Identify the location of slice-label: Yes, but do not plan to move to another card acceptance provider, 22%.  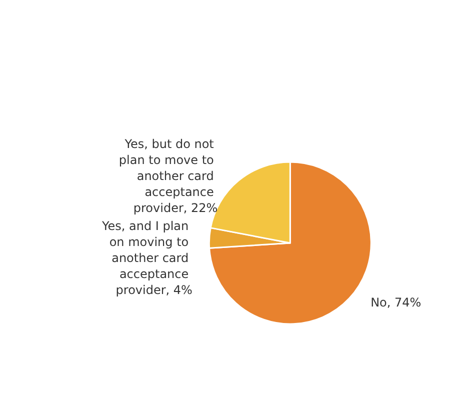
(168, 175).